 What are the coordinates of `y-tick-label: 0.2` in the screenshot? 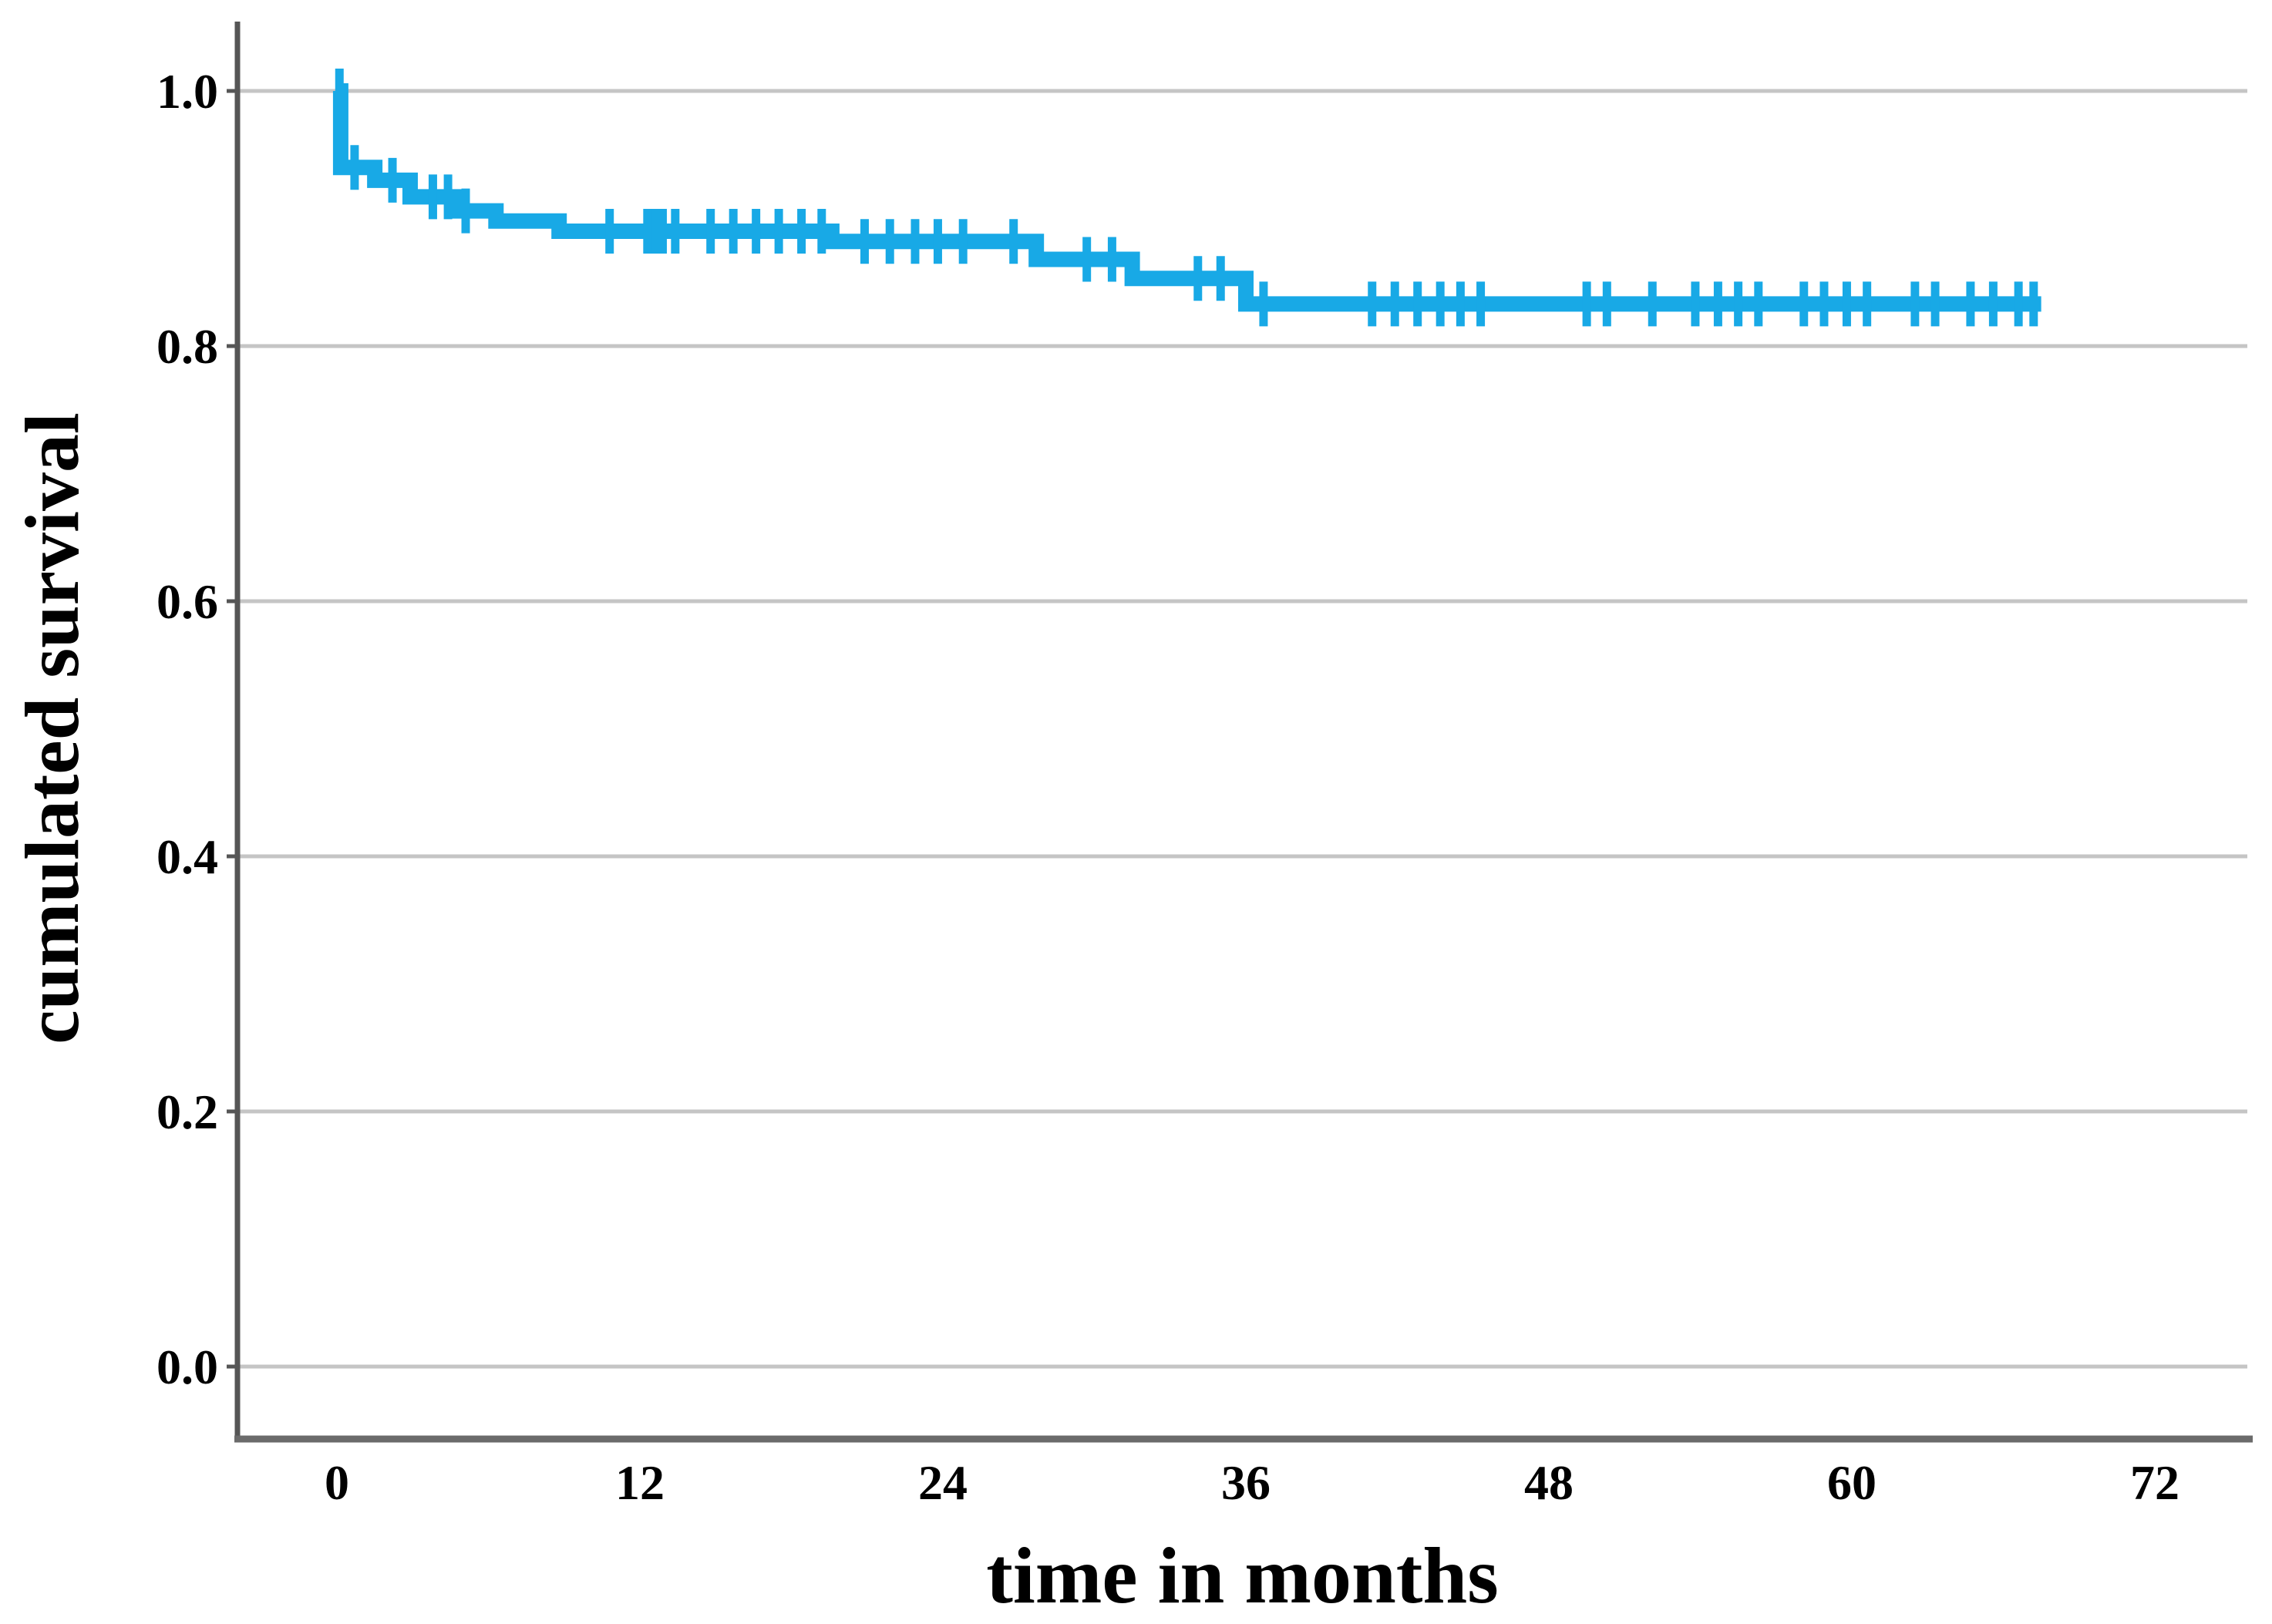 It's located at (187, 1111).